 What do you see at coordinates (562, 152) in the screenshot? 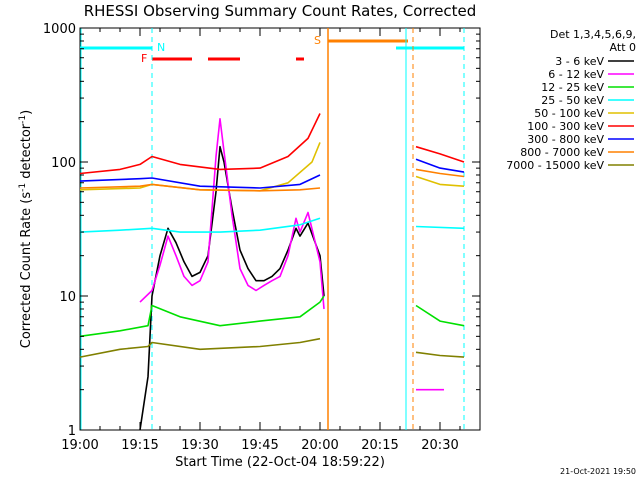
I see `legend-label: 800 - 7000 keV` at bounding box center [562, 152].